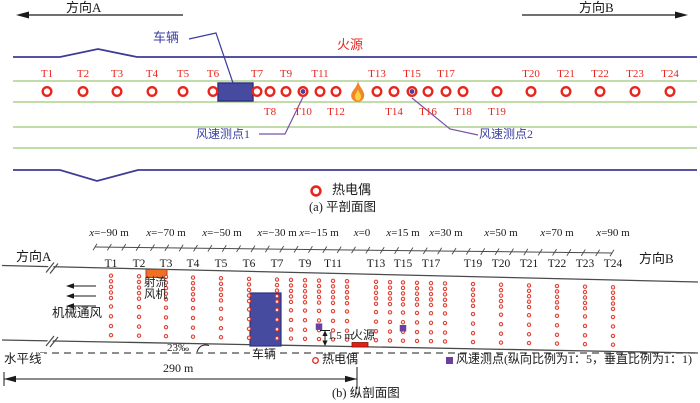 This screenshot has width=700, height=403. What do you see at coordinates (178, 348) in the screenshot?
I see `slope-label: 23‰` at bounding box center [178, 348].